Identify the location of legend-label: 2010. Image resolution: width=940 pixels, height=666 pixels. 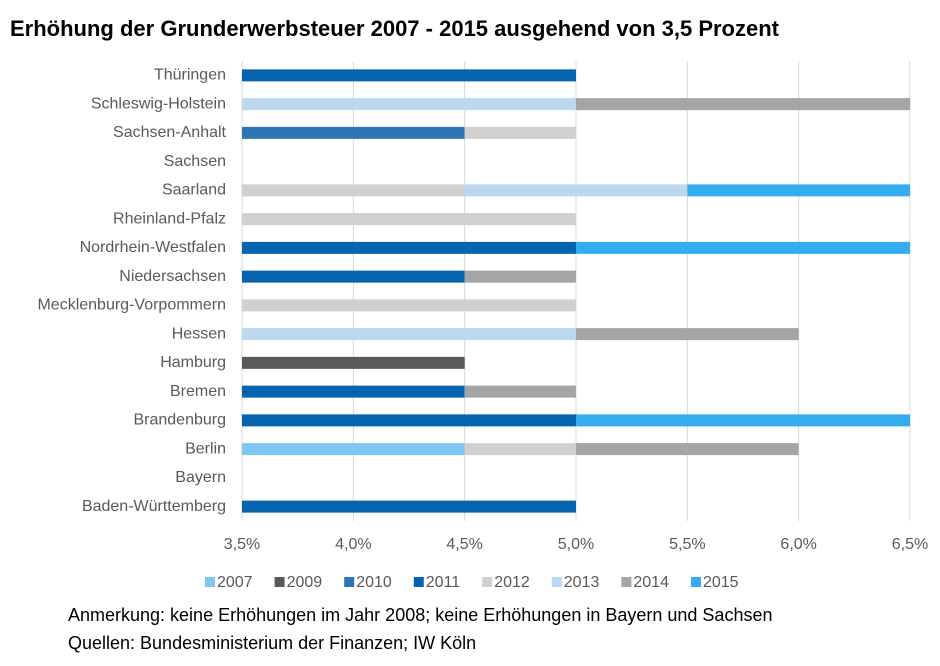
(374, 582).